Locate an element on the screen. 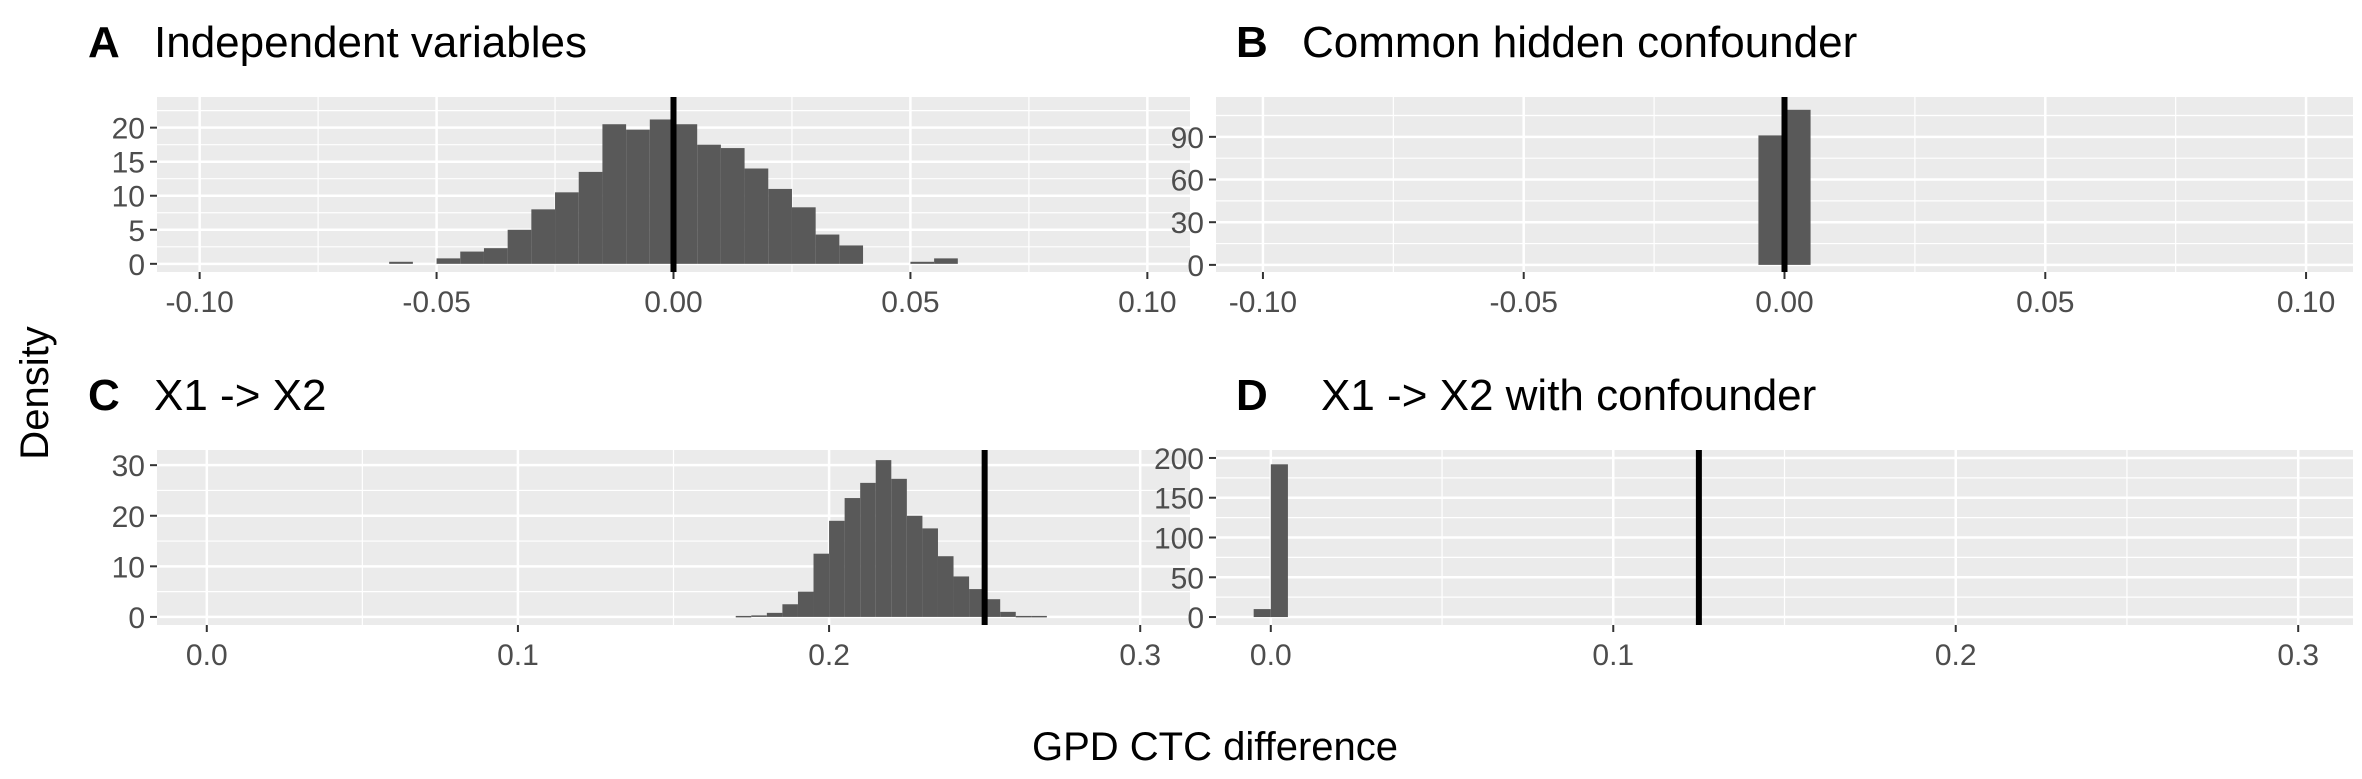  y-tick-label: 50 is located at coordinates (1187, 578).